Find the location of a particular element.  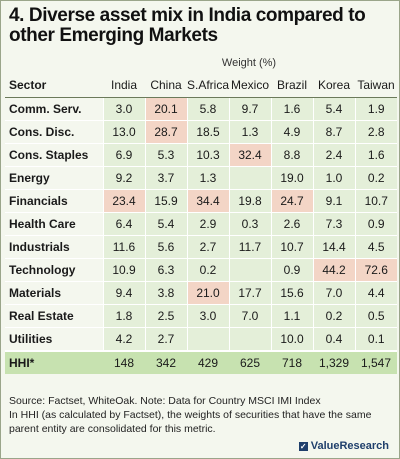

hhi-value: 1,329 is located at coordinates (334, 362).